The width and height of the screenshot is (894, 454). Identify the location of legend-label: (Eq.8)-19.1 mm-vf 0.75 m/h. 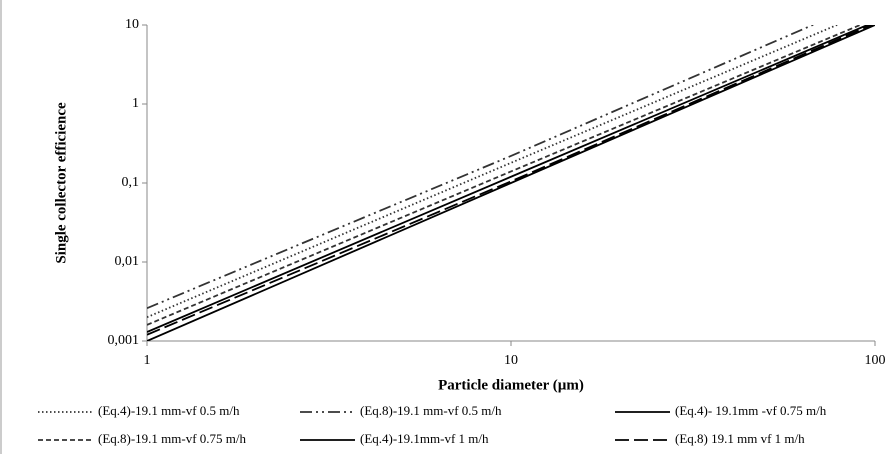
(172, 438).